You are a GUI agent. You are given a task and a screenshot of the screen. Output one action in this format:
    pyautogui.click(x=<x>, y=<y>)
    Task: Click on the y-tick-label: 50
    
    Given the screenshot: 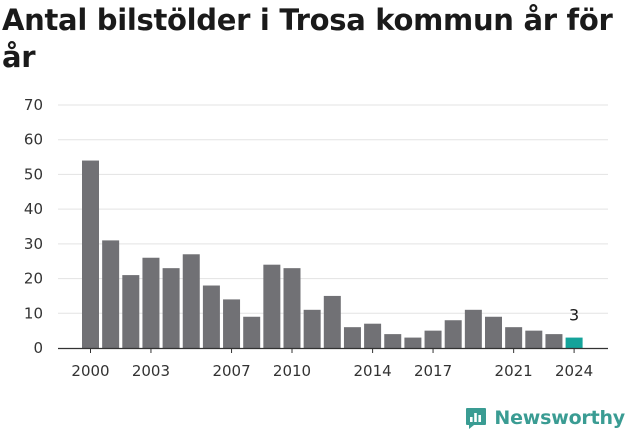 What is the action you would take?
    pyautogui.click(x=33, y=174)
    